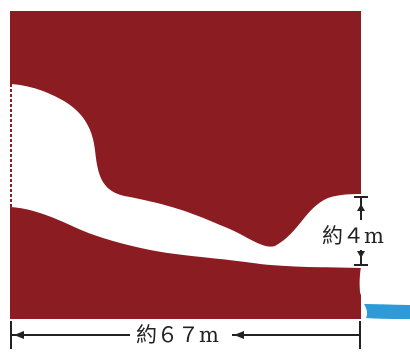  I want to click on height-label: 約４m, so click(353, 236).